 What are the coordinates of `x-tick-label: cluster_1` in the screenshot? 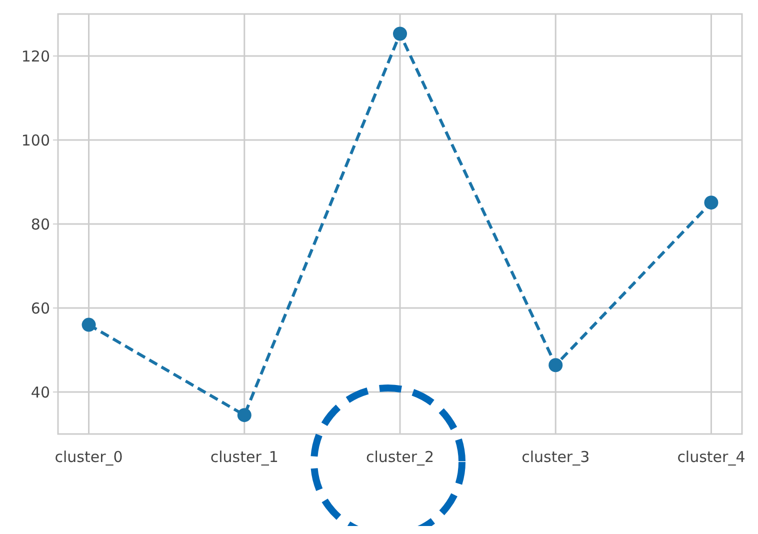 It's located at (244, 457).